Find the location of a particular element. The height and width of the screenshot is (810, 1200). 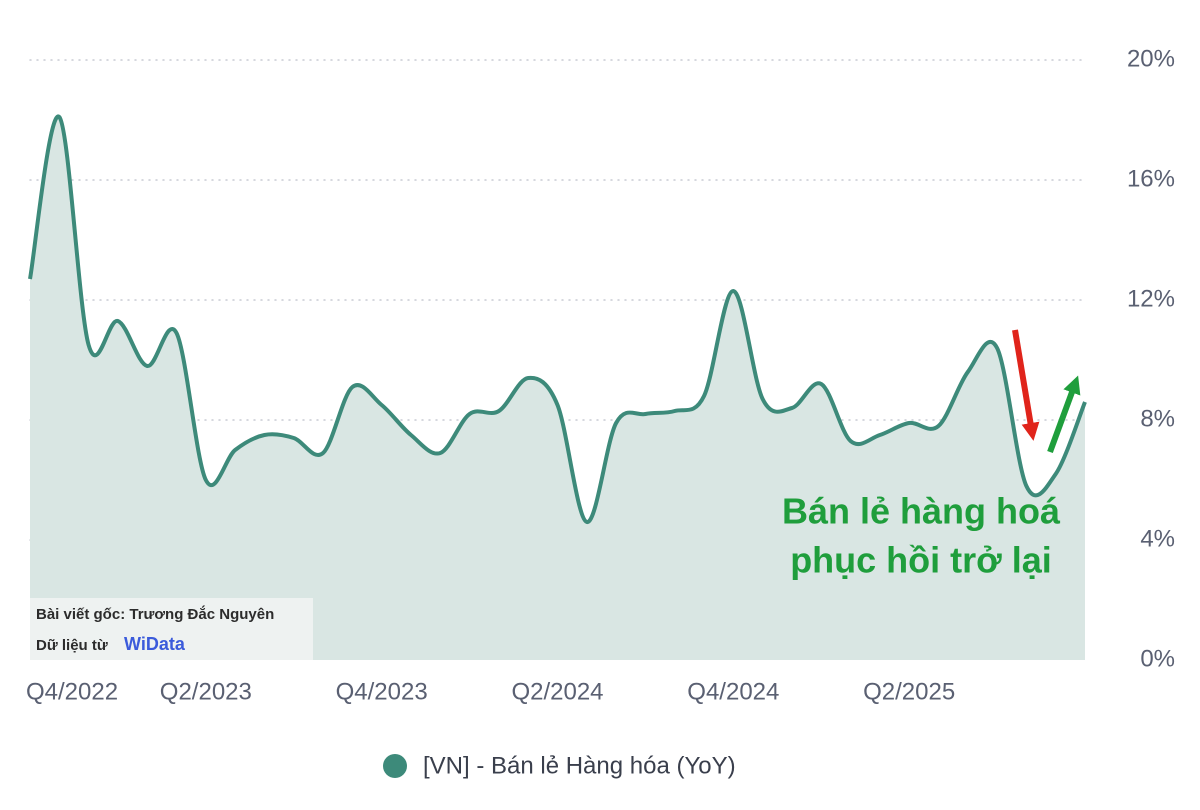

y-tick-label: 12% is located at coordinates (1151, 298).